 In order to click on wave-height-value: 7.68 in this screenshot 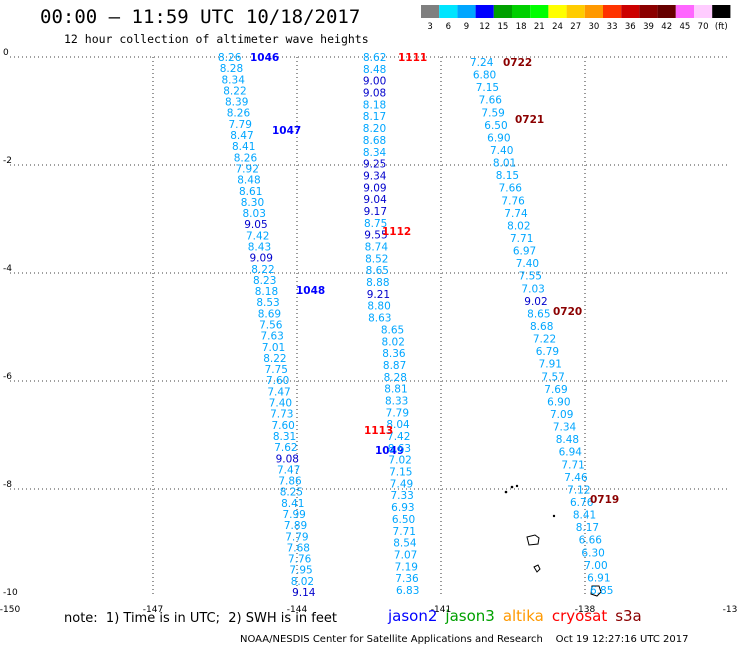, I will do `click(298, 548)`.